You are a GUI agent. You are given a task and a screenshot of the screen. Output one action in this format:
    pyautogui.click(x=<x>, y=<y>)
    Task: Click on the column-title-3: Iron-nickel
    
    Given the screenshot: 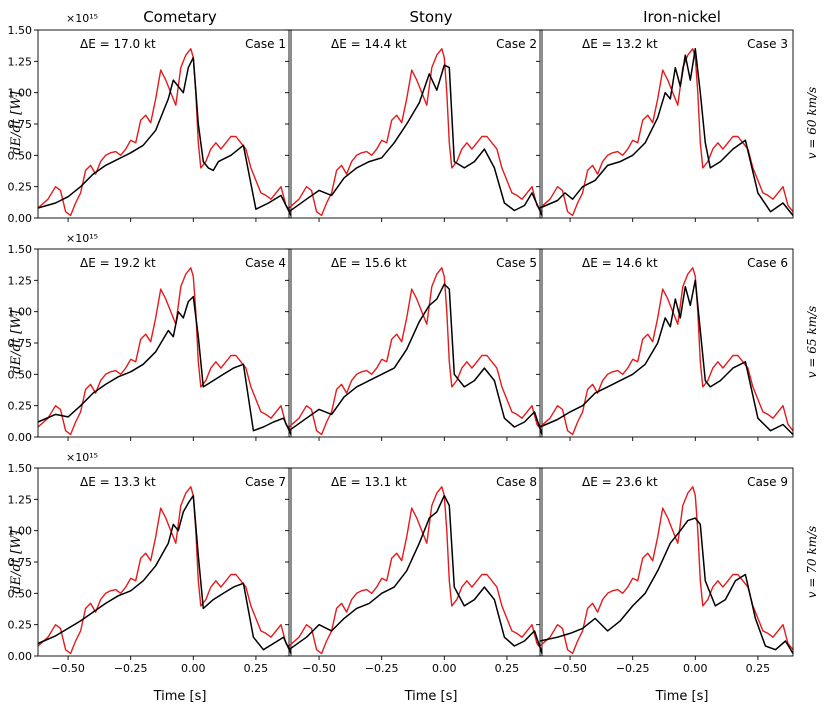 What is the action you would take?
    pyautogui.click(x=682, y=17)
    